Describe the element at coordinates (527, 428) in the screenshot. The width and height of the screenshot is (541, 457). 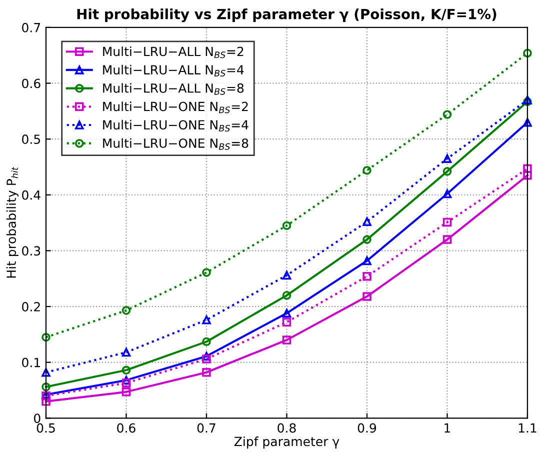
I see `x-tick-label: 1.1` at that location.